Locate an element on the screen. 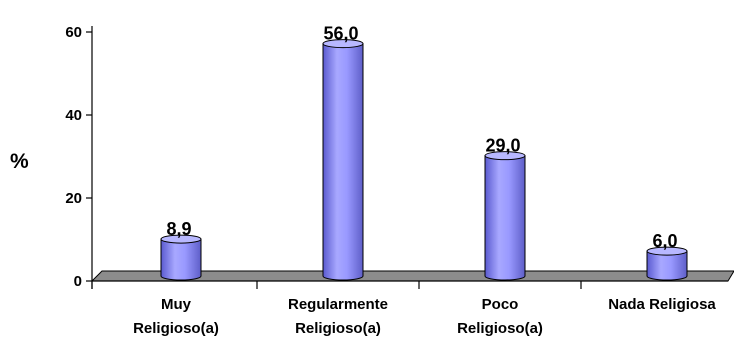 This screenshot has width=734, height=341. data-label: 29,0 is located at coordinates (502, 146).